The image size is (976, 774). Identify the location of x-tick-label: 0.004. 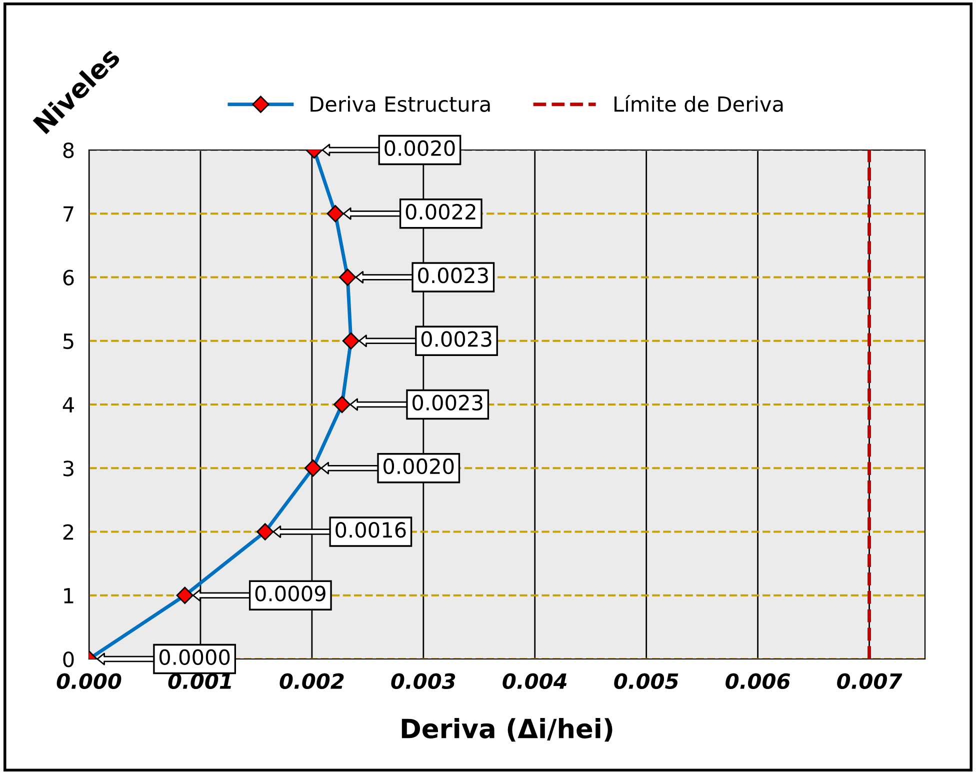
(534, 681).